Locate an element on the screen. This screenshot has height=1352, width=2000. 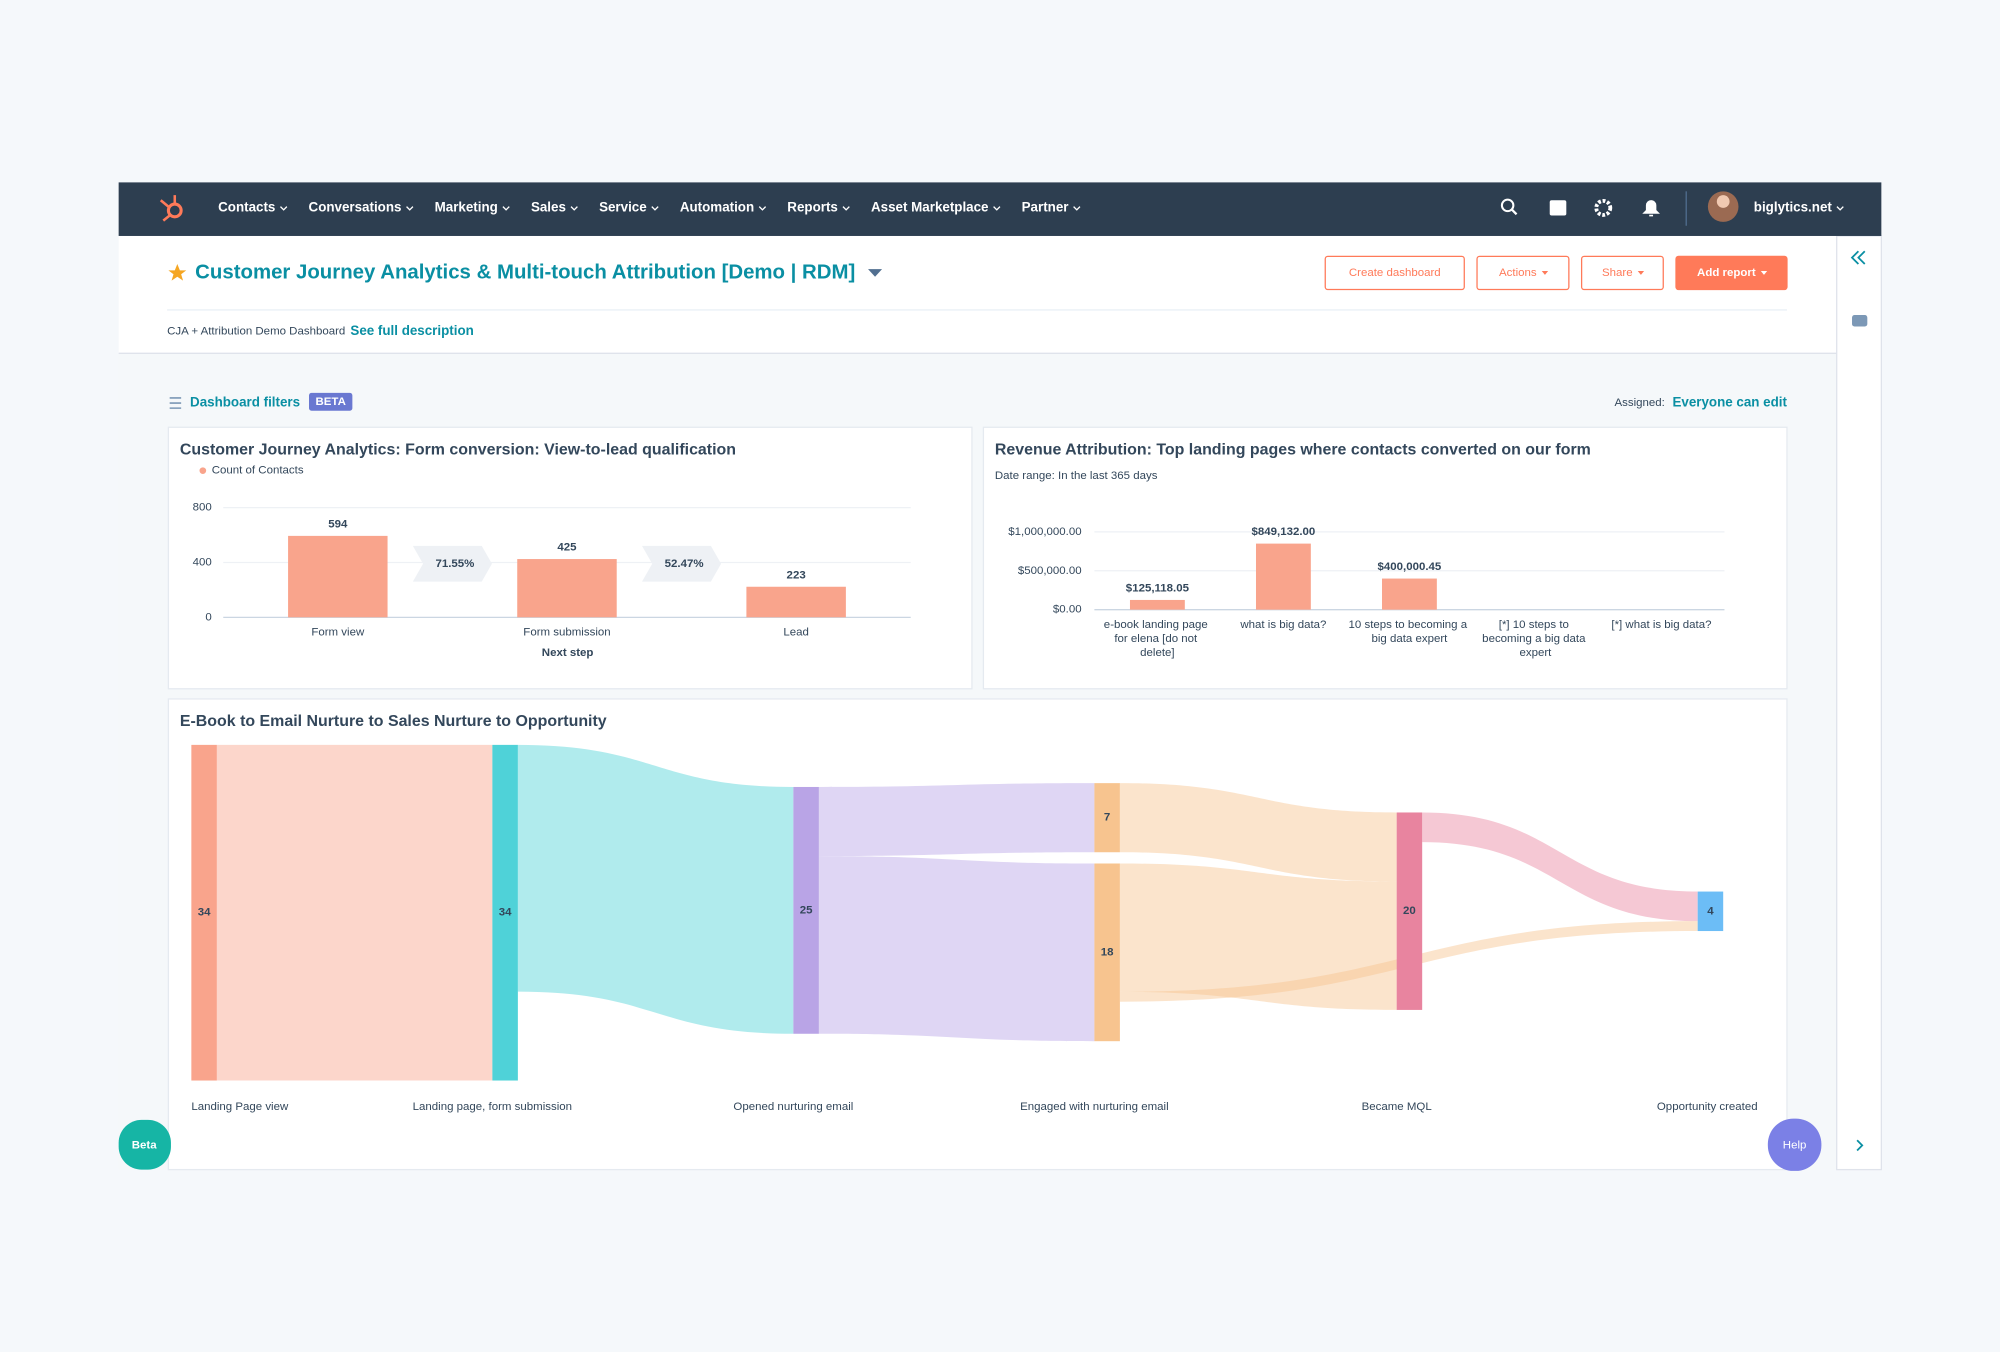
legend-label: Count of Contacts is located at coordinates (258, 471).